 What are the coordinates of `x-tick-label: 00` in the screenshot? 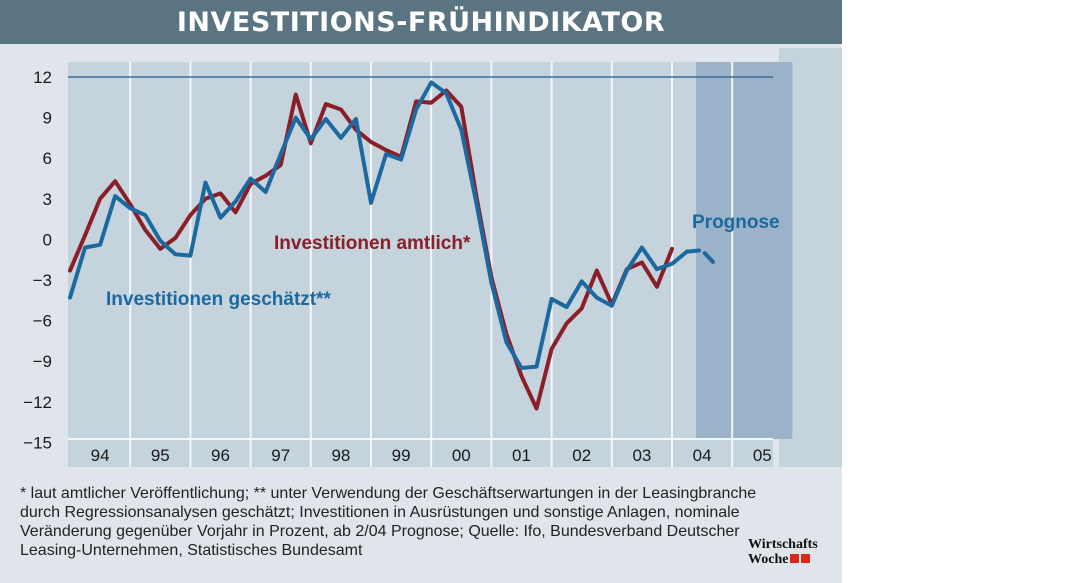 It's located at (461, 455).